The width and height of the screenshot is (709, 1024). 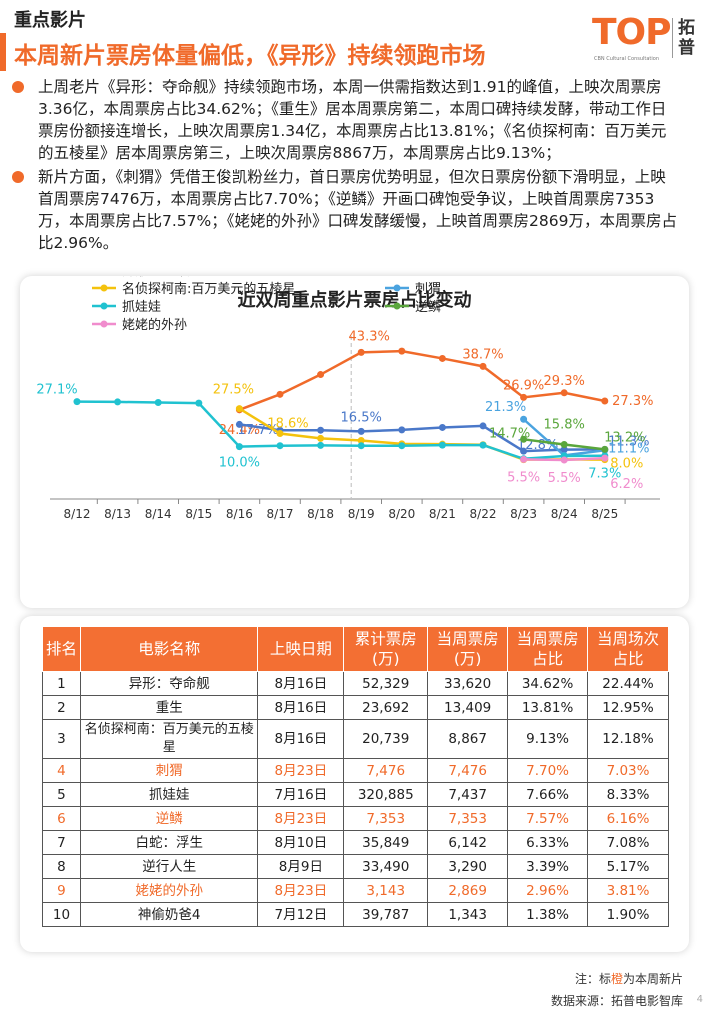 I want to click on data-label: 27.5%, so click(x=233, y=390).